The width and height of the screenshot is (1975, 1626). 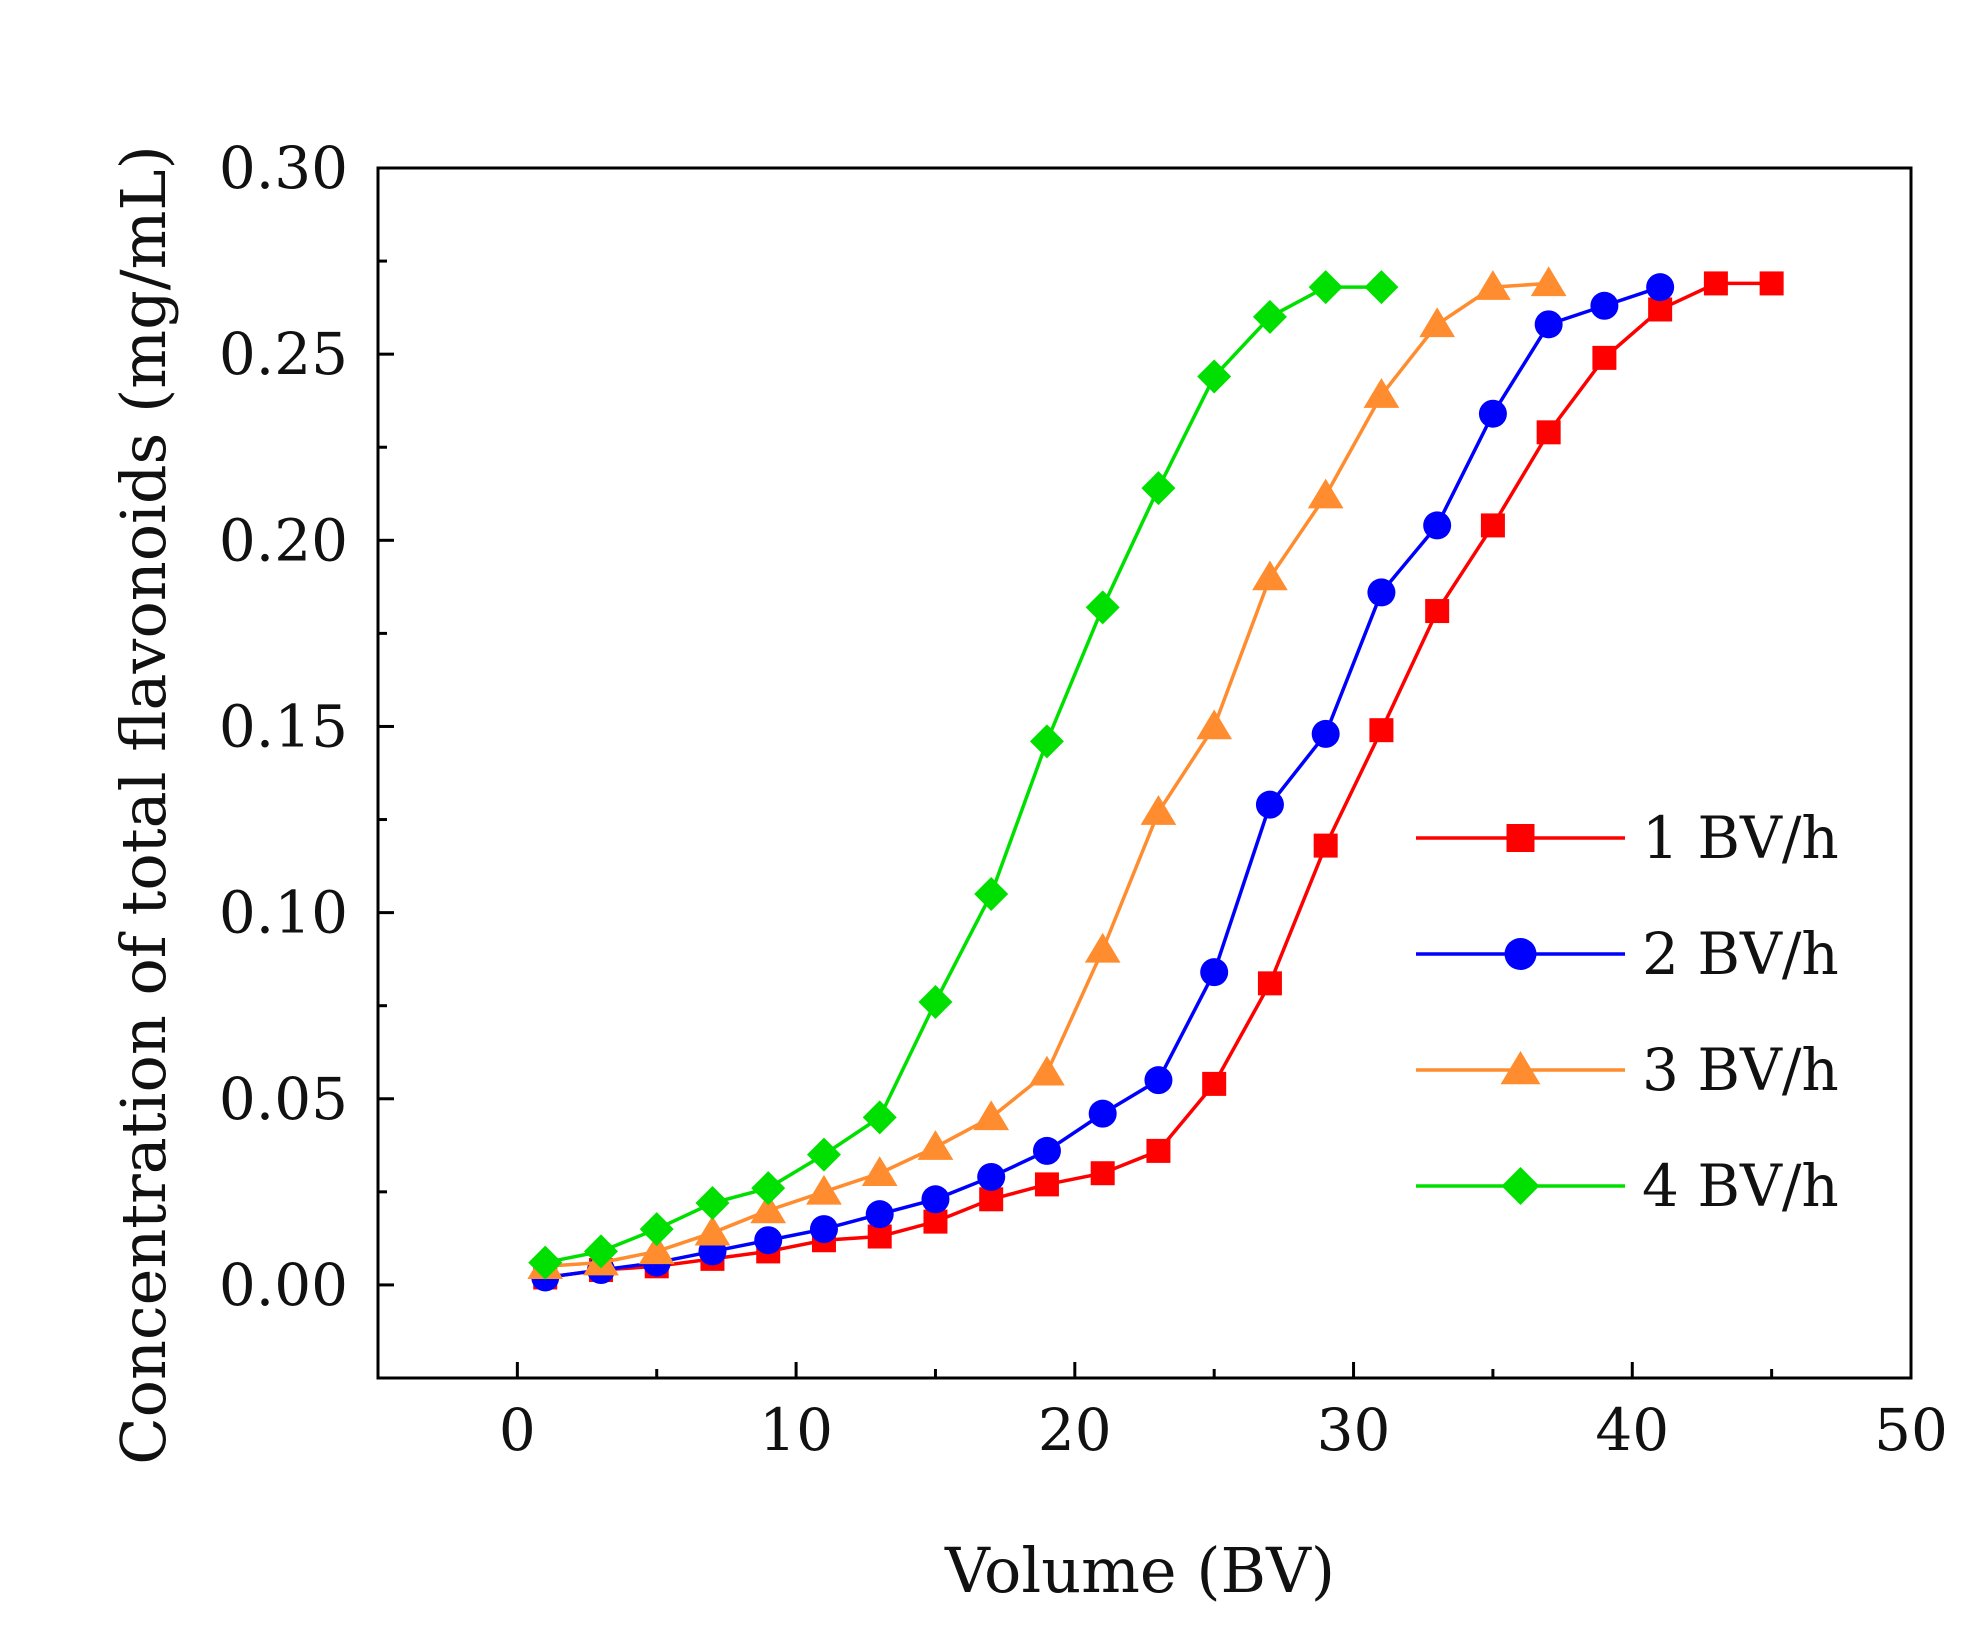 What do you see at coordinates (1740, 1070) in the screenshot?
I see `legend-label: 3 BV/h` at bounding box center [1740, 1070].